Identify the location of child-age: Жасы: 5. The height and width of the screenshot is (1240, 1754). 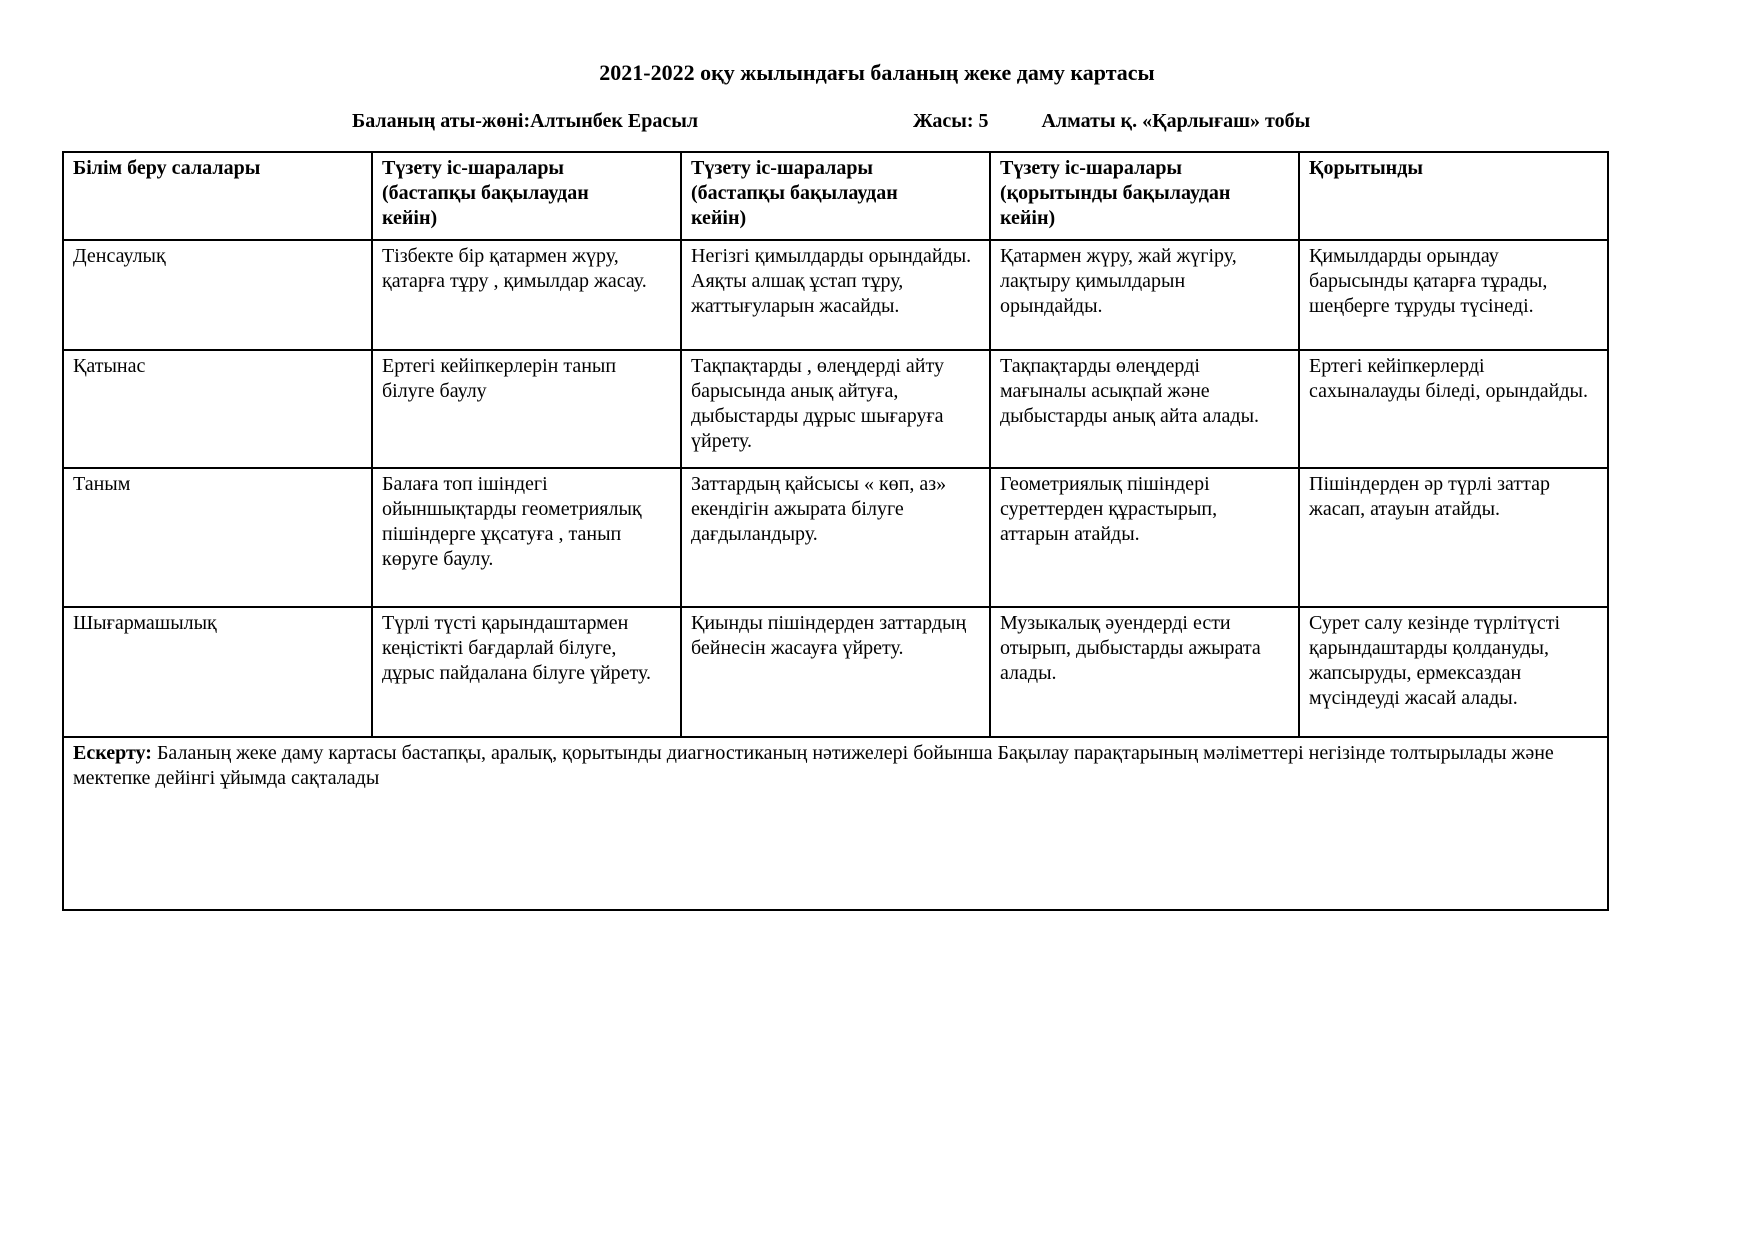
(951, 121).